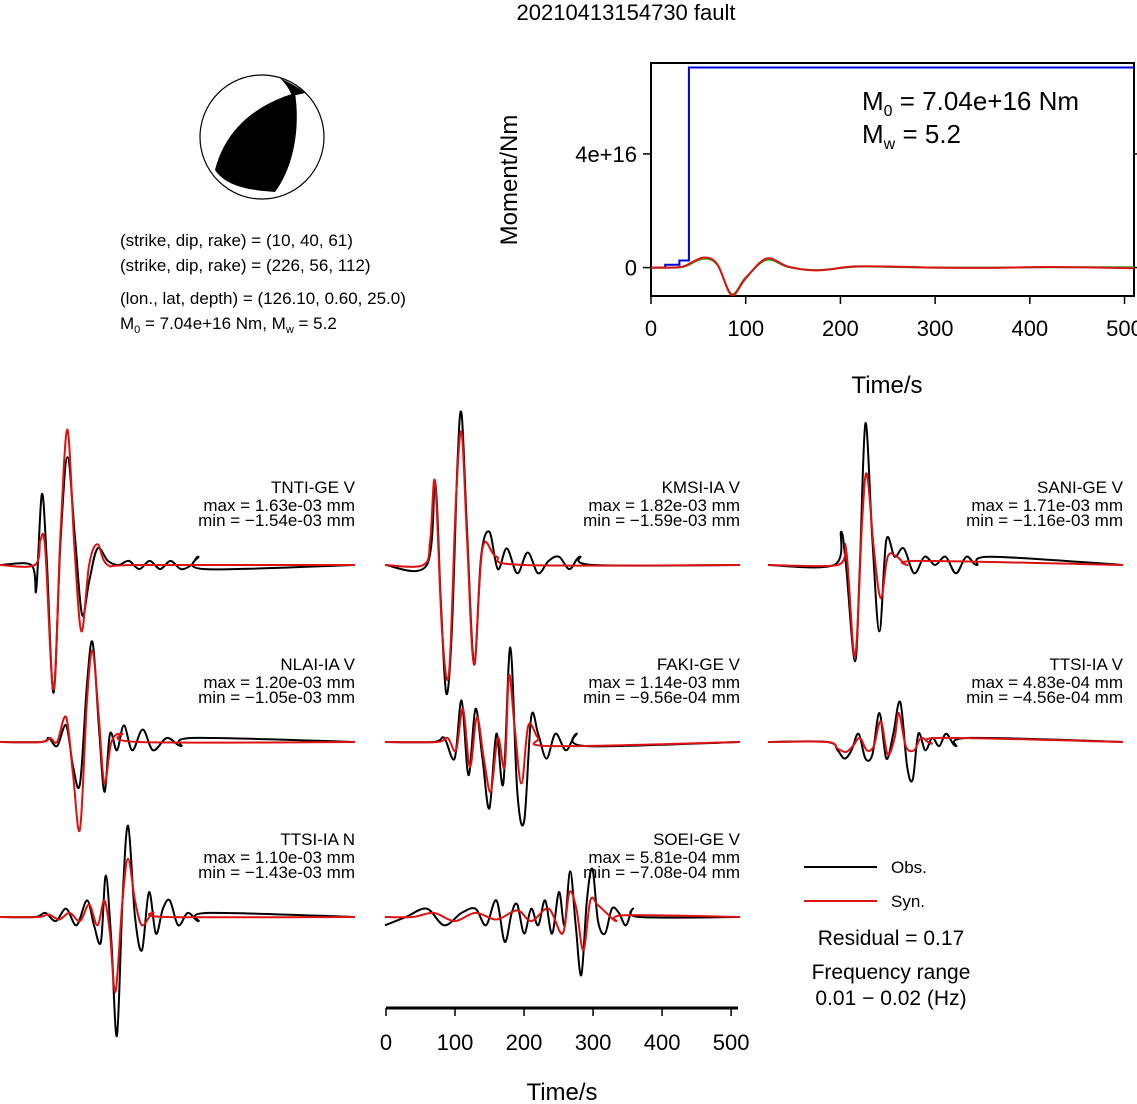 This screenshot has height=1104, width=1137. What do you see at coordinates (561, 1091) in the screenshot?
I see `waveform-xlabel: Time/s` at bounding box center [561, 1091].